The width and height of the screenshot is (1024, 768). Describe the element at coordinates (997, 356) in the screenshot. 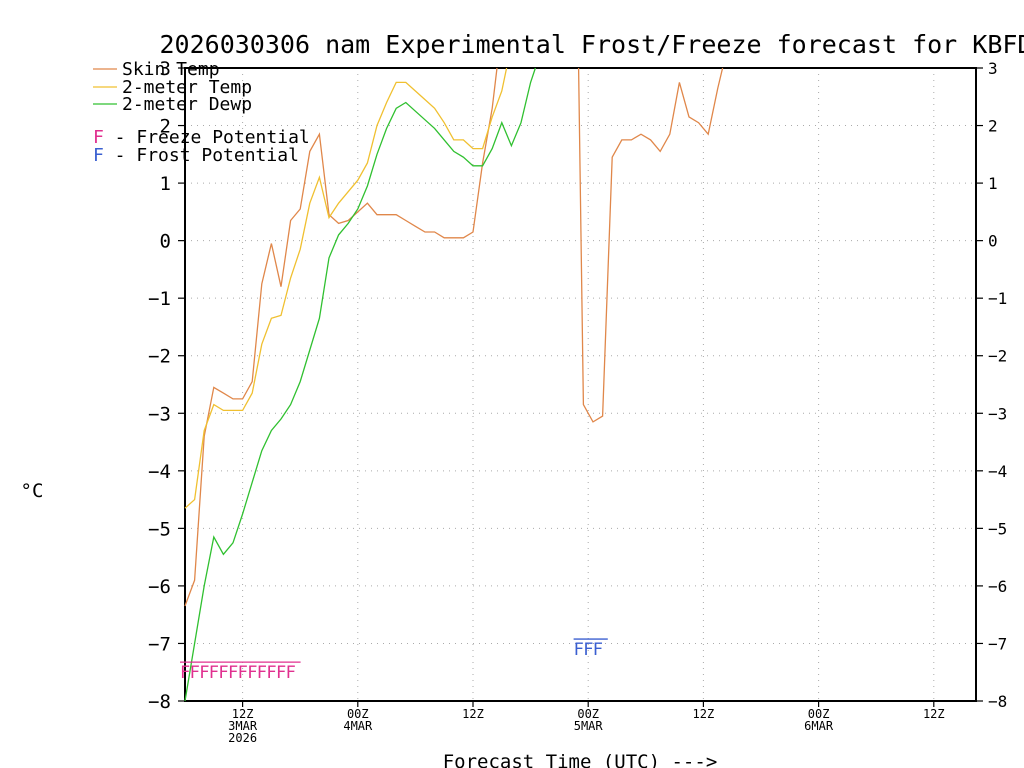

I see `ytick-label-right: −2` at that location.